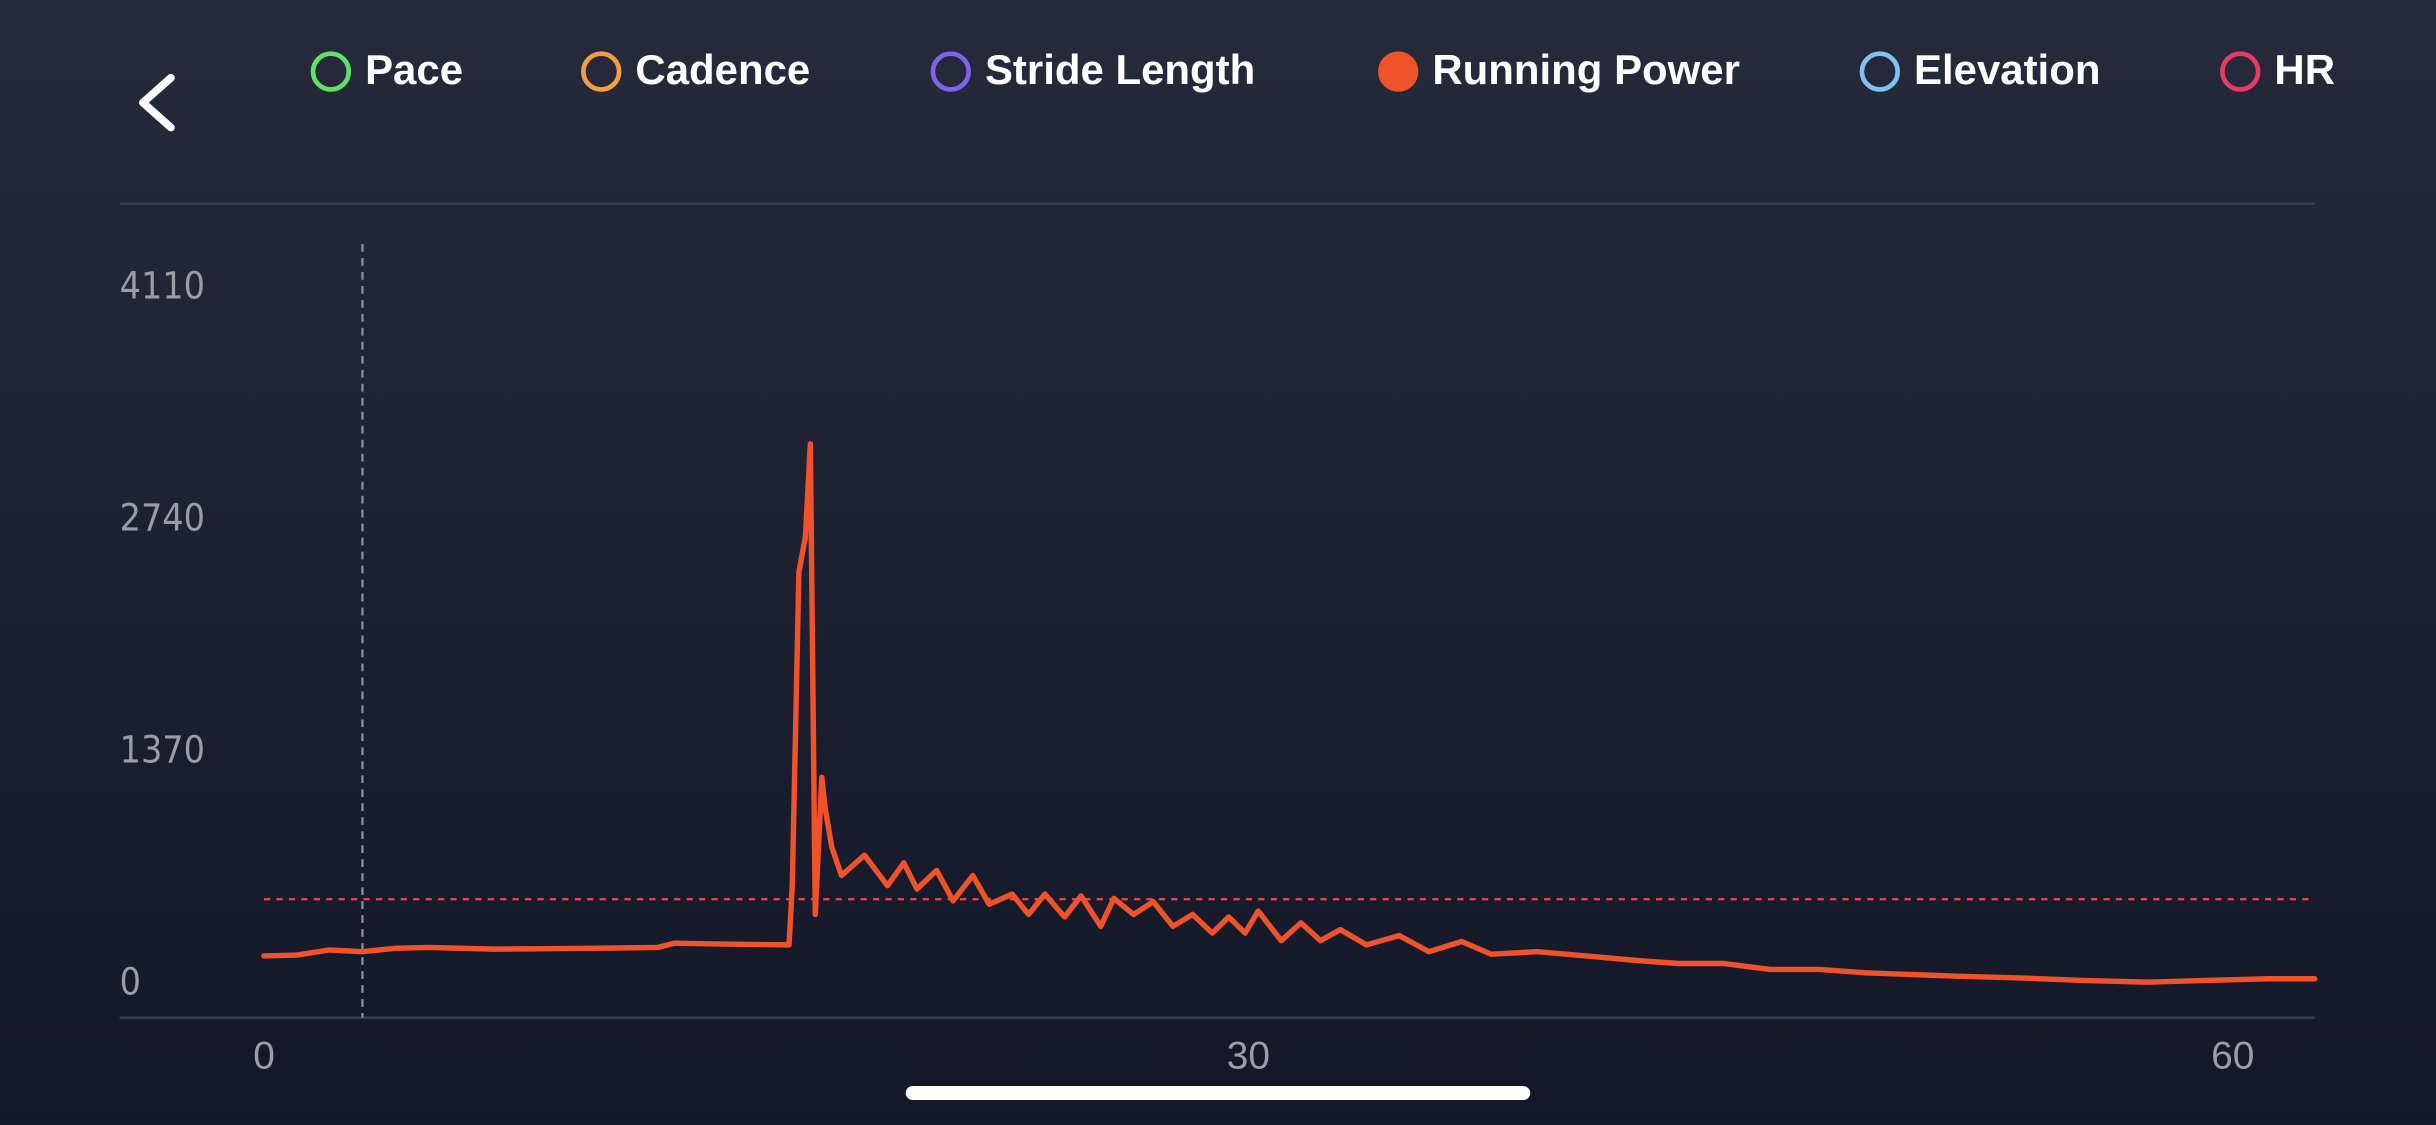 The image size is (2436, 1125). Describe the element at coordinates (162, 286) in the screenshot. I see `y-tick-label: 4110` at that location.